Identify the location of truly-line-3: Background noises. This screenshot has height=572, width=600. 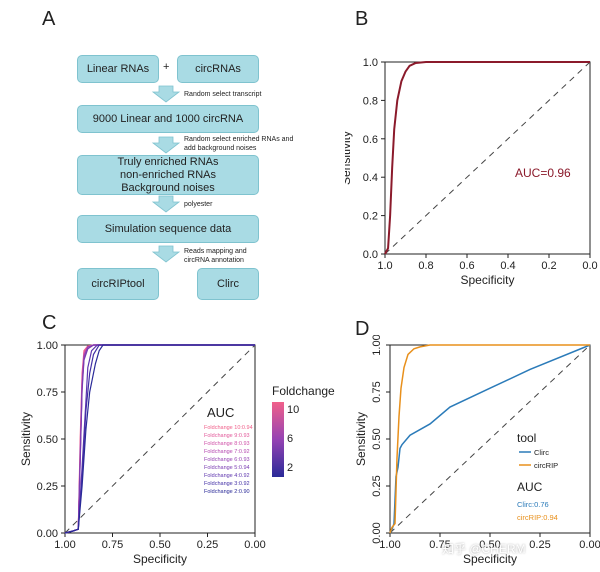
(168, 187).